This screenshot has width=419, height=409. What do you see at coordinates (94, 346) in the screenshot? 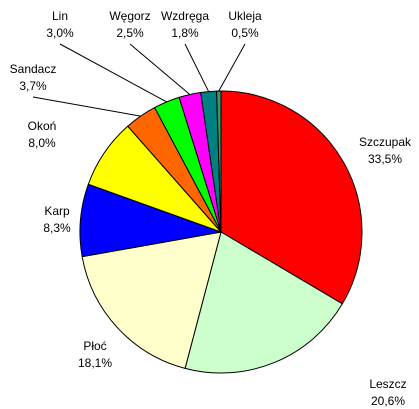
I see `slice-label: Płoć` at bounding box center [94, 346].